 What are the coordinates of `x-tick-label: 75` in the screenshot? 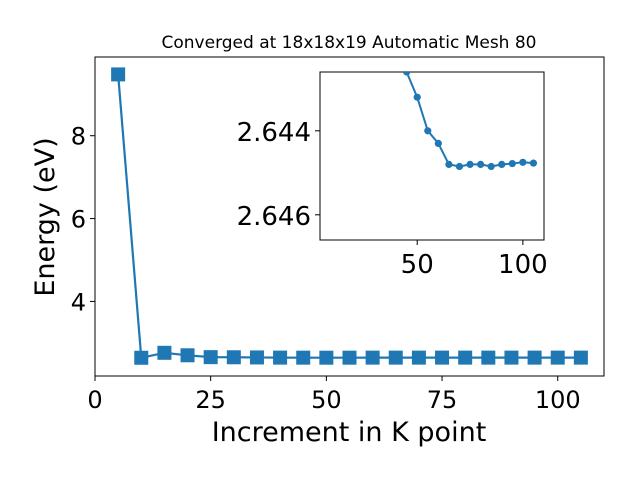 It's located at (442, 400).